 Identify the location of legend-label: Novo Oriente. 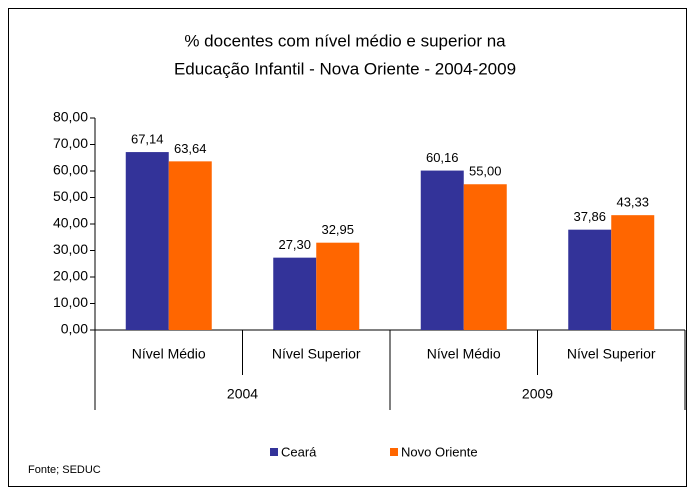
(439, 451).